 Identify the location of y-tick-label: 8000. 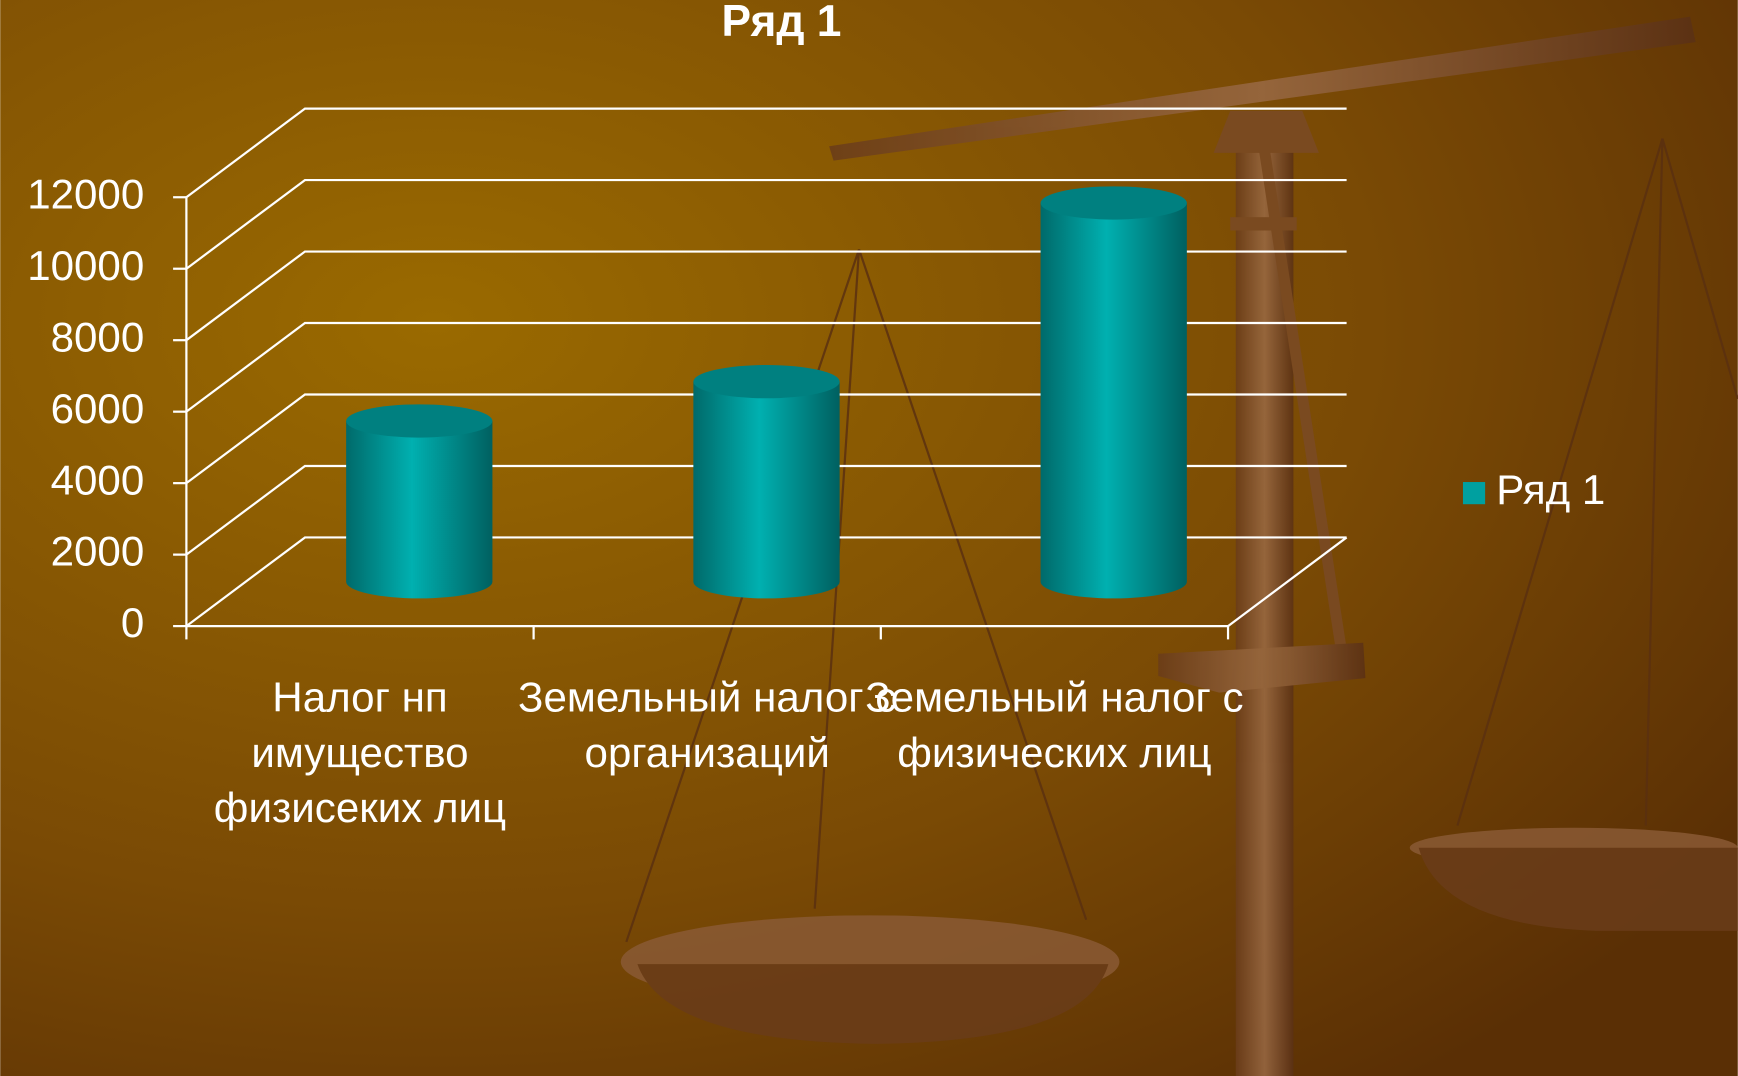
(98, 336).